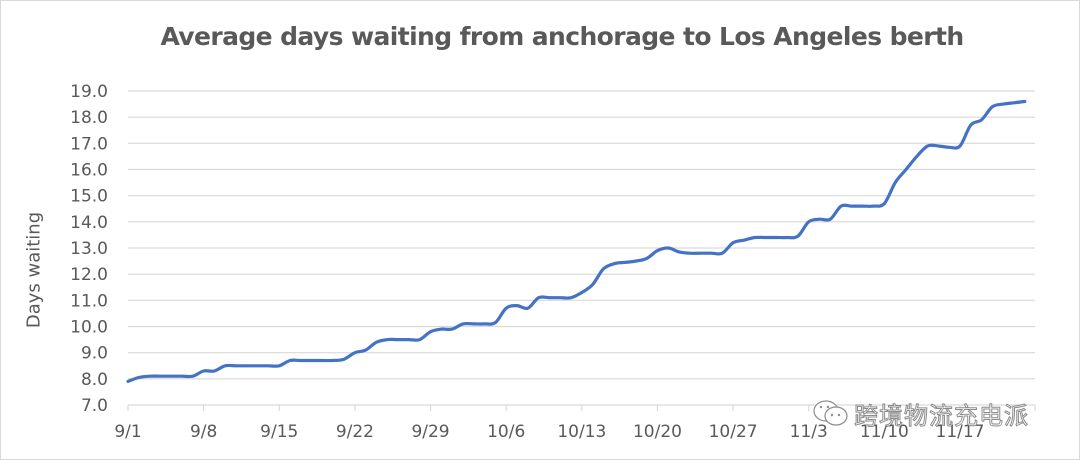  What do you see at coordinates (203, 432) in the screenshot?
I see `x-tick-label: 9/8` at bounding box center [203, 432].